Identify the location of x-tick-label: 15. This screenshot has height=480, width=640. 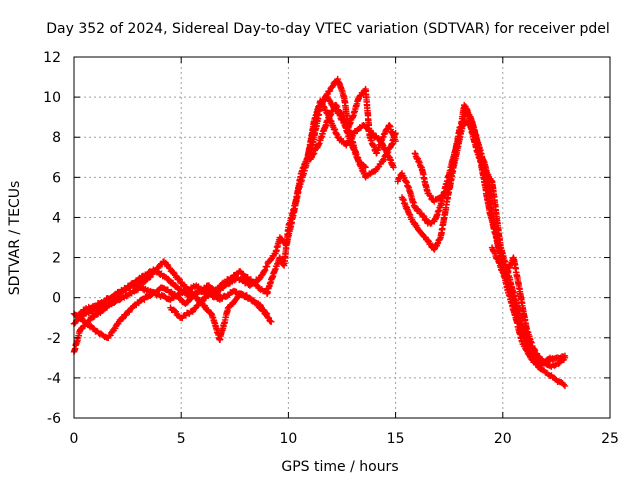
(396, 439).